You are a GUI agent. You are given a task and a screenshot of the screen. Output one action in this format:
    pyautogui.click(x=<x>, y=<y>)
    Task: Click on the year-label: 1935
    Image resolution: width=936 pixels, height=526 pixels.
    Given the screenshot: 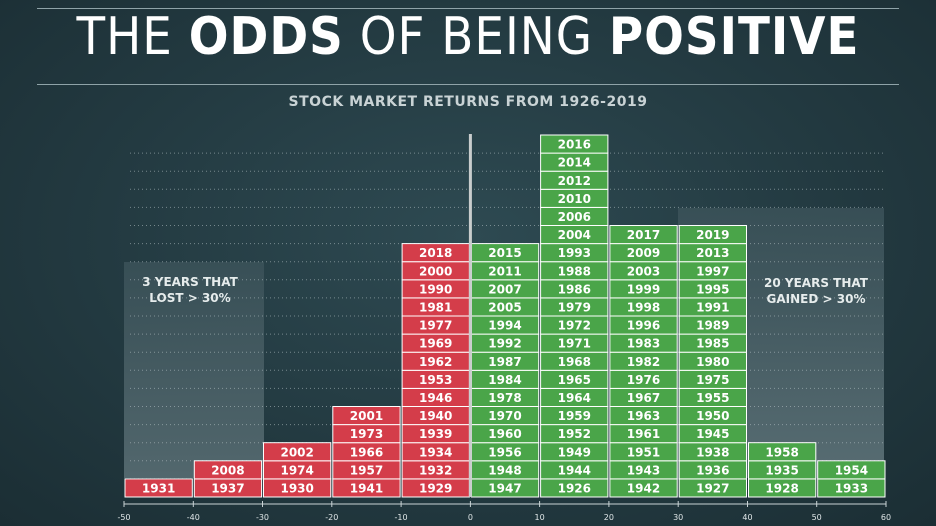 What is the action you would take?
    pyautogui.click(x=781, y=470)
    